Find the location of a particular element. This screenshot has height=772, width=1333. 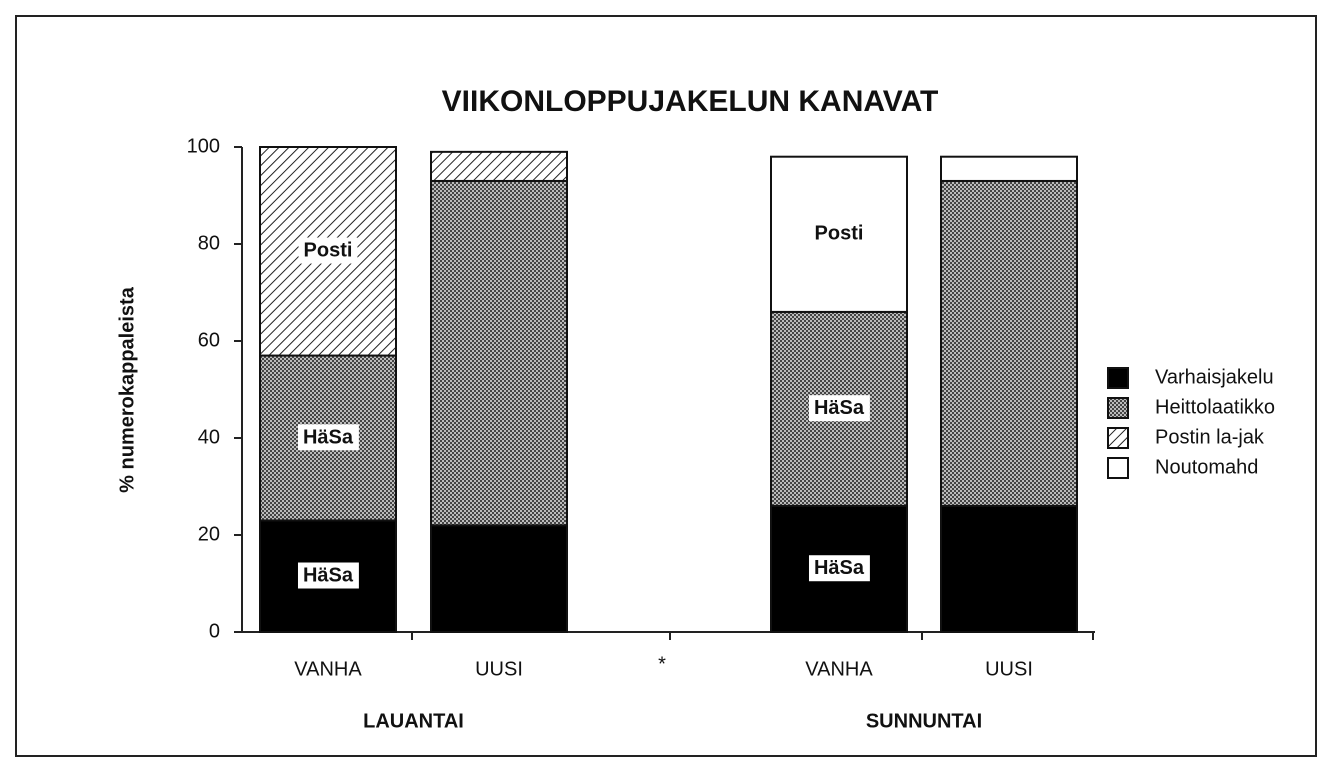

legend-label: Varhaisjakelu is located at coordinates (1214, 377).